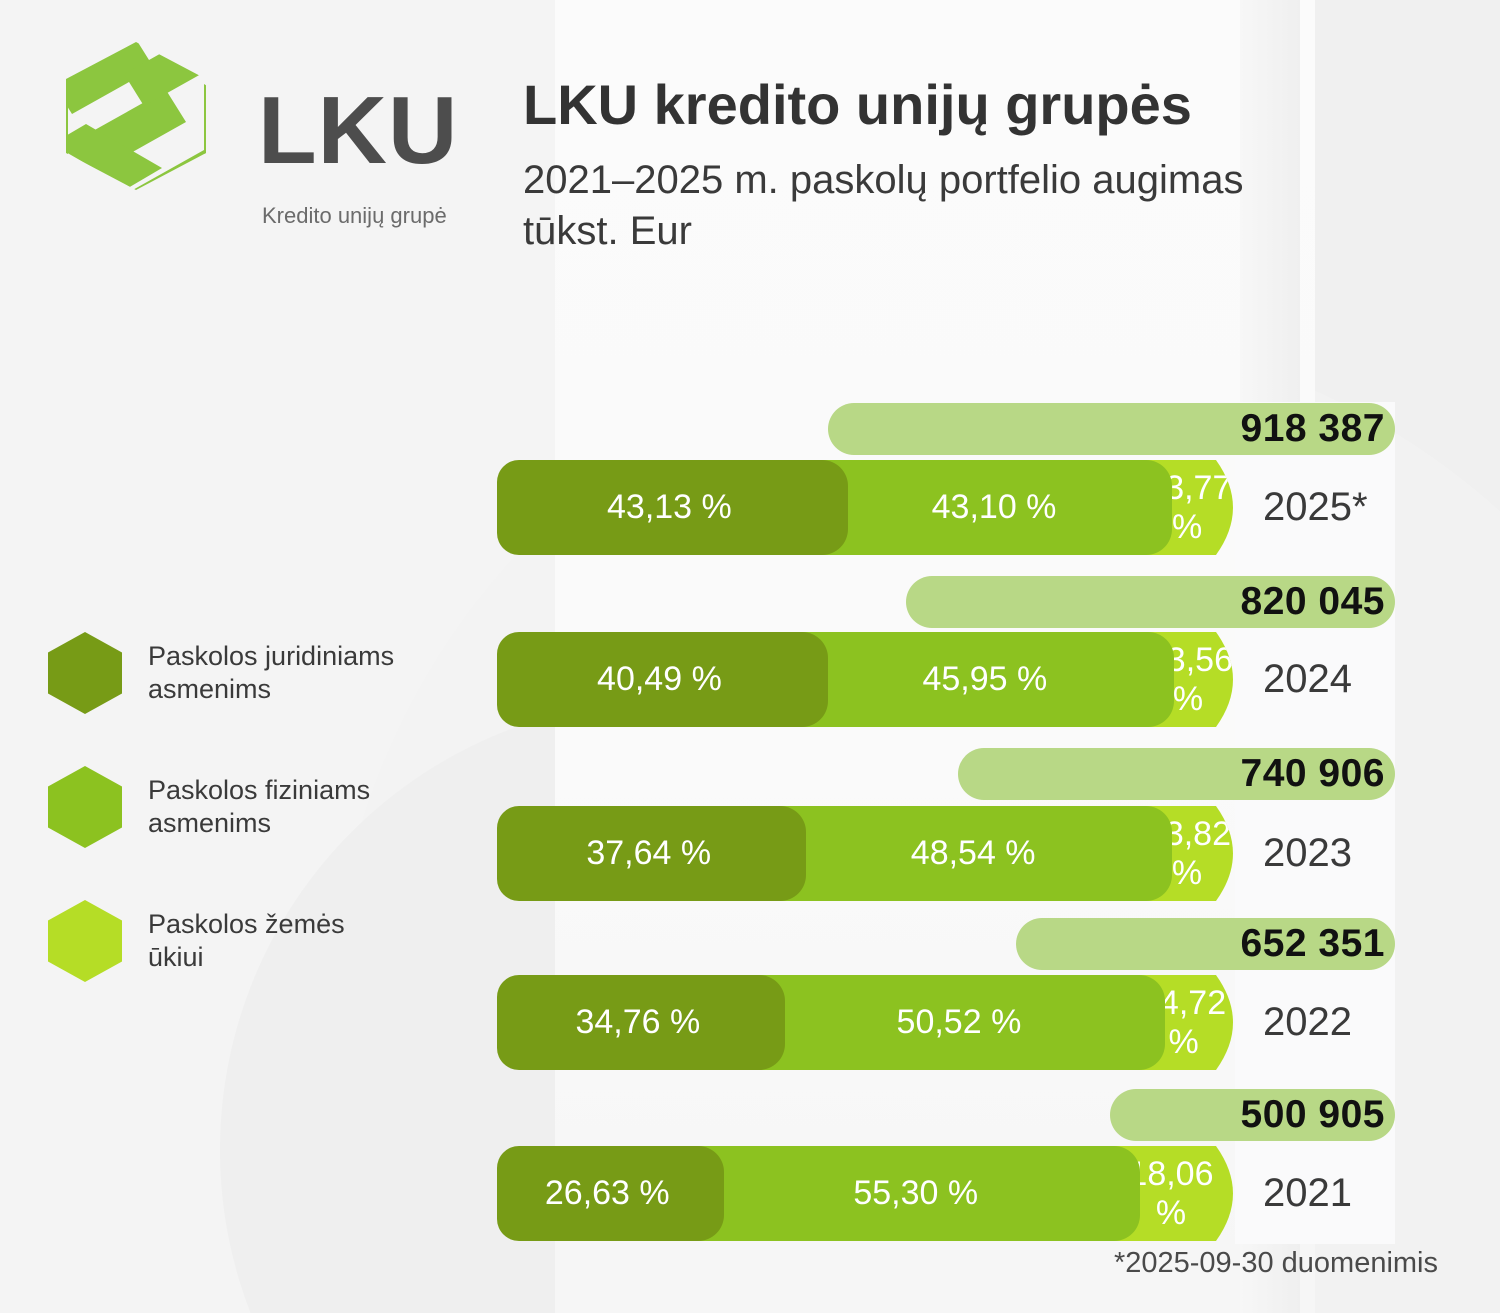 This screenshot has height=1313, width=1500. I want to click on total-bar: 918 387, so click(1111, 429).